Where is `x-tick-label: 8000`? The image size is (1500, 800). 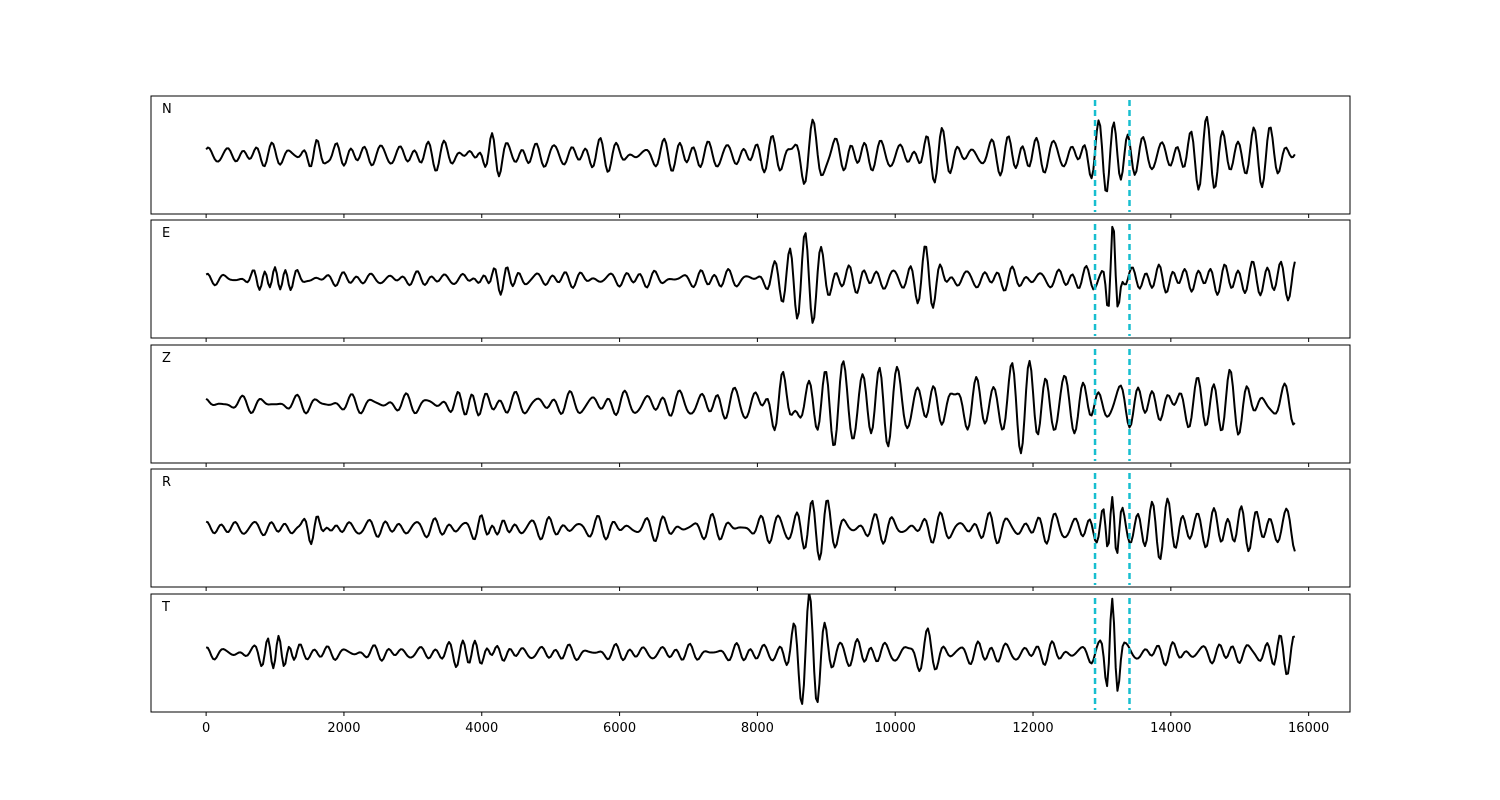
x-tick-label: 8000 is located at coordinates (757, 728).